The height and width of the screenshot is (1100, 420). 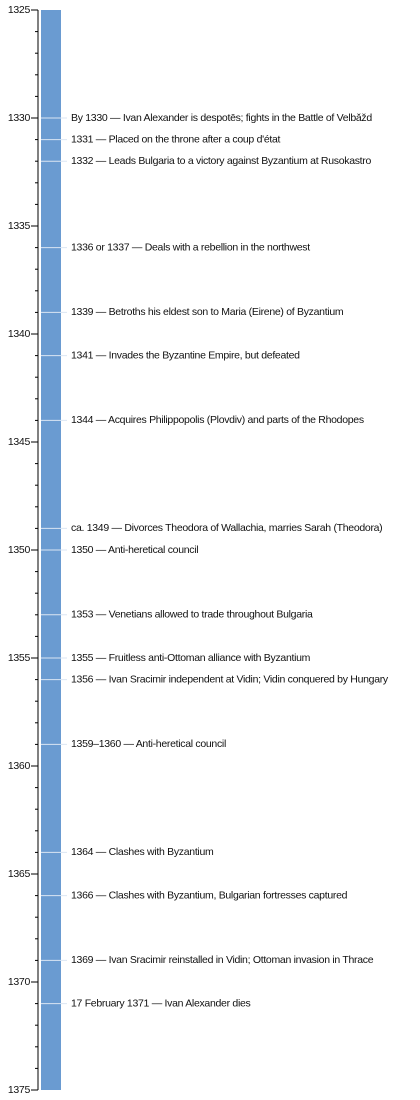 I want to click on y-tick-label: 1365, so click(x=19, y=874).